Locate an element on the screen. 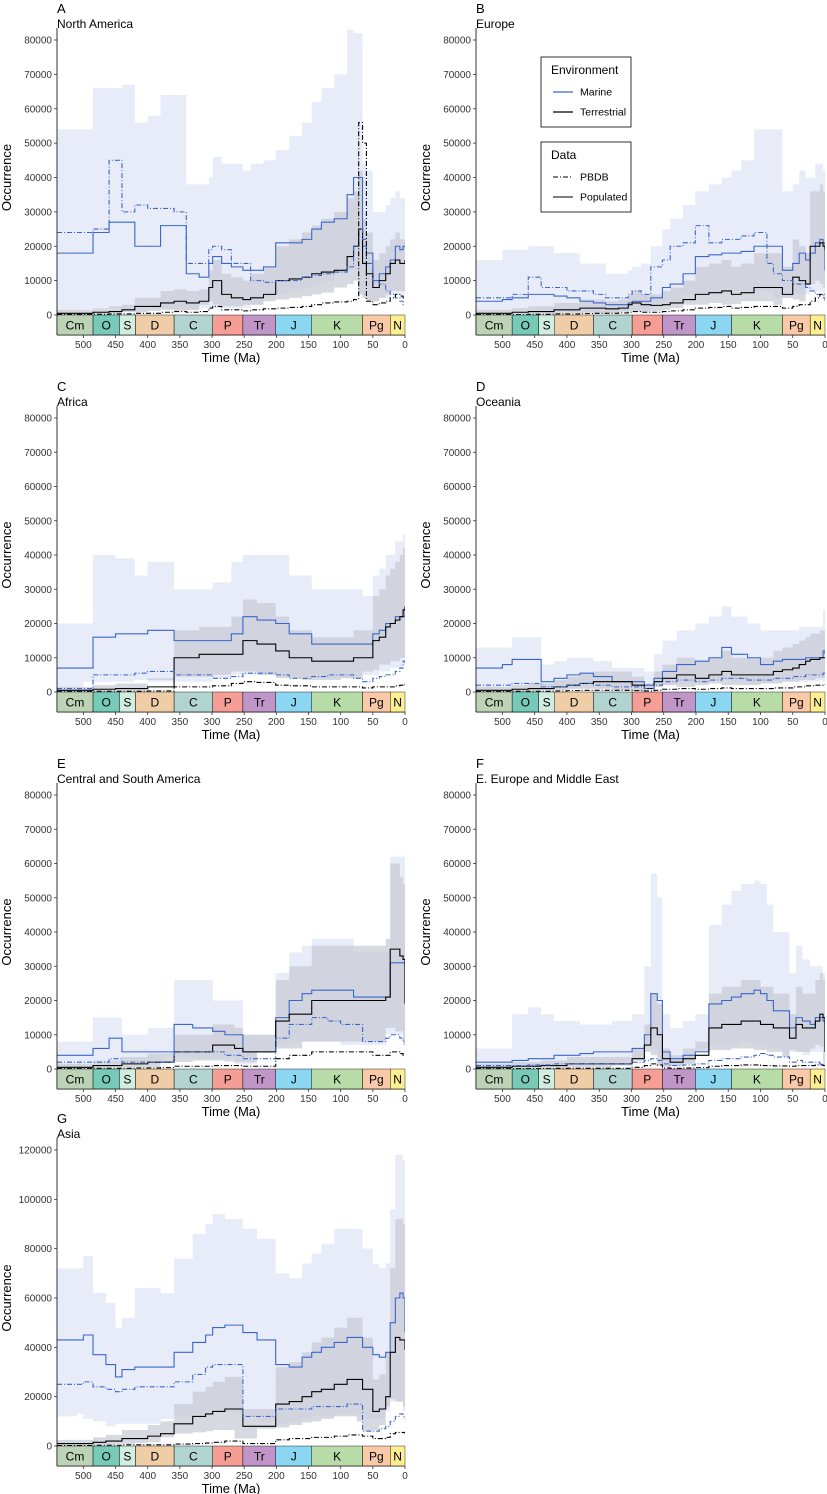 This screenshot has height=1494, width=827. series-line-terrestrial-populated is located at coordinates (231, 1390).